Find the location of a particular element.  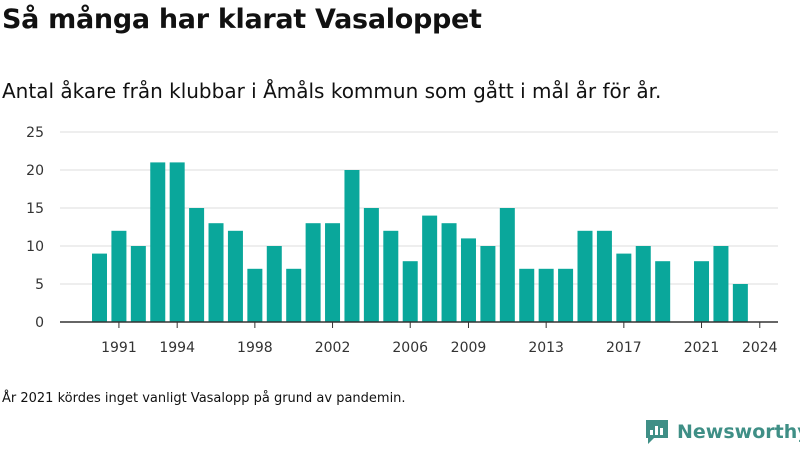

x-tick-label: 2002 is located at coordinates (333, 348).